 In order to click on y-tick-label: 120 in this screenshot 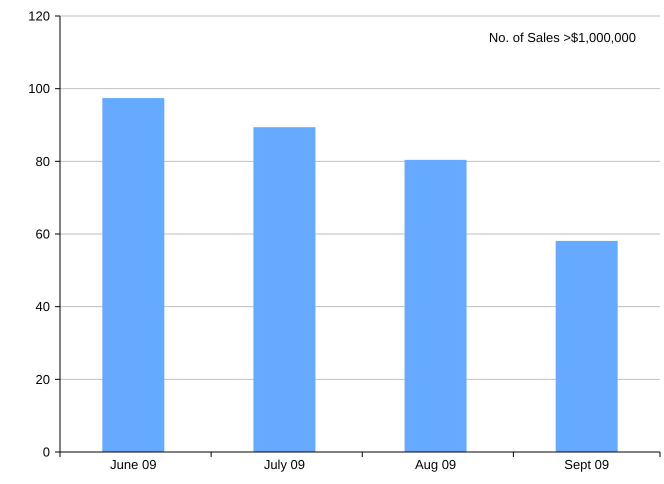, I will do `click(39, 16)`.